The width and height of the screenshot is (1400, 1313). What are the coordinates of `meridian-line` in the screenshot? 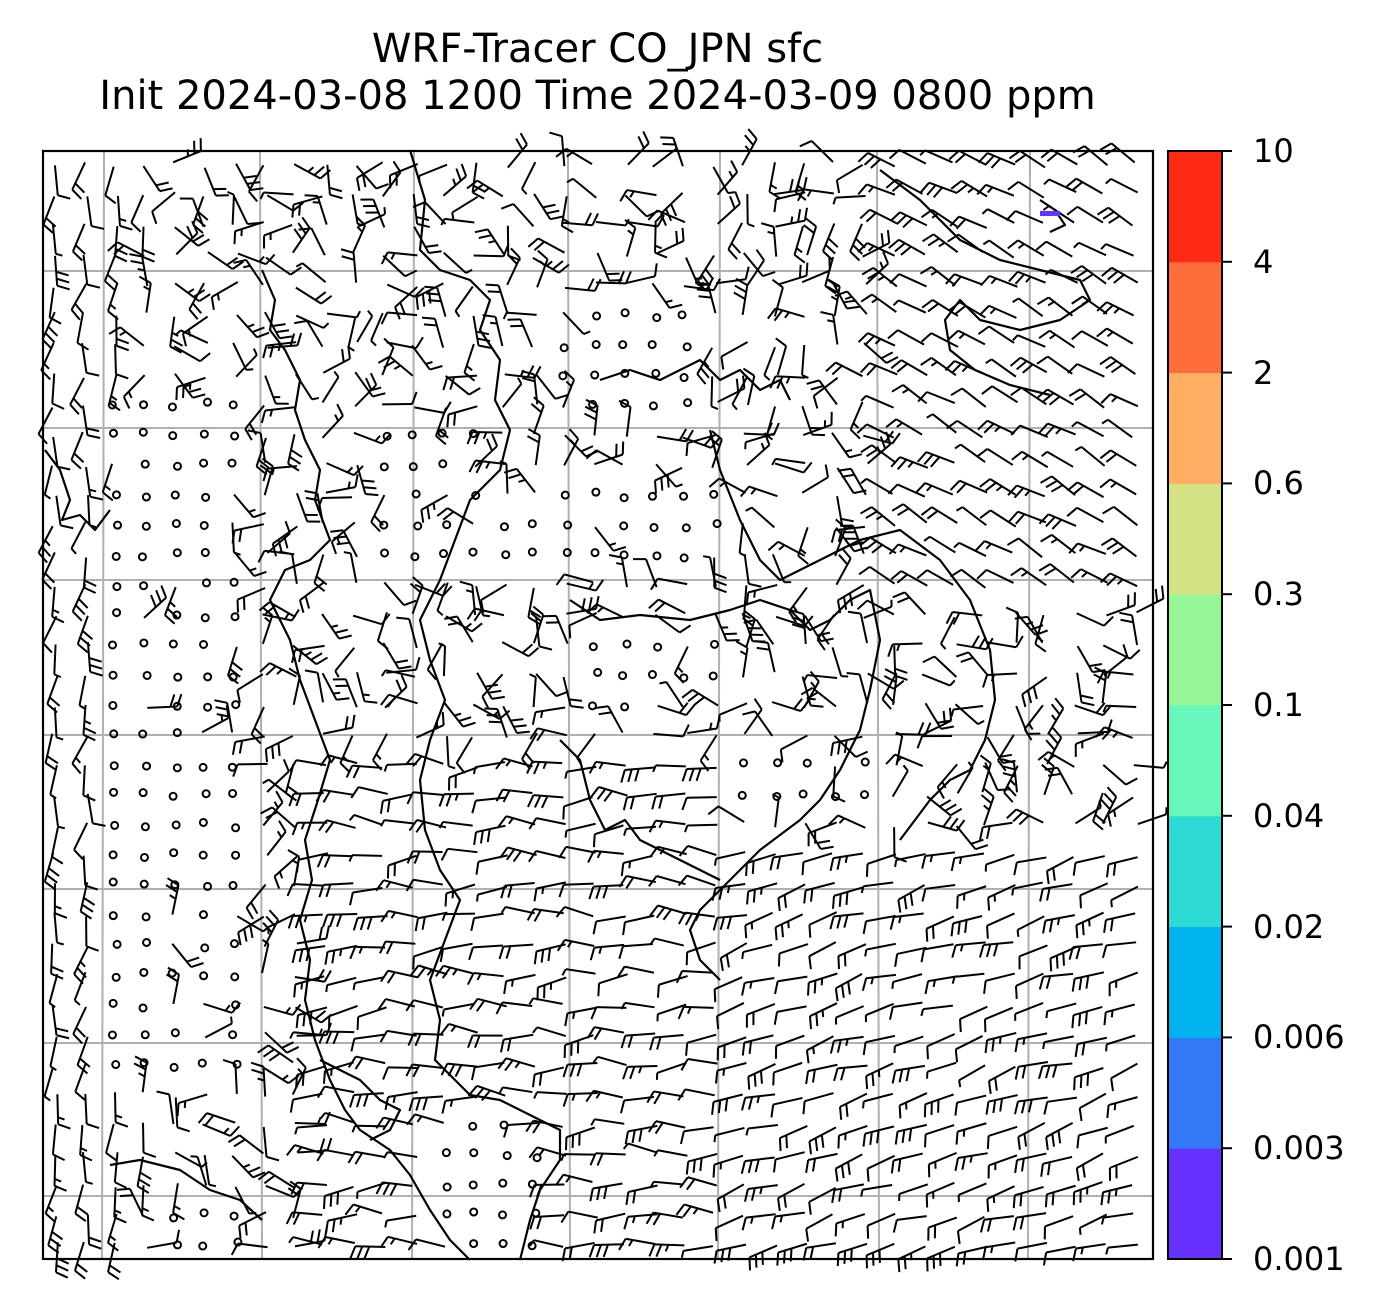 It's located at (878, 705).